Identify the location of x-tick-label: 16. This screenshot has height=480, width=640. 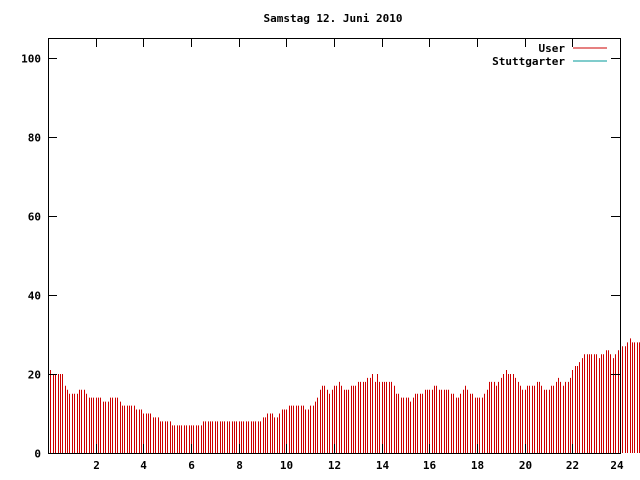
(430, 465).